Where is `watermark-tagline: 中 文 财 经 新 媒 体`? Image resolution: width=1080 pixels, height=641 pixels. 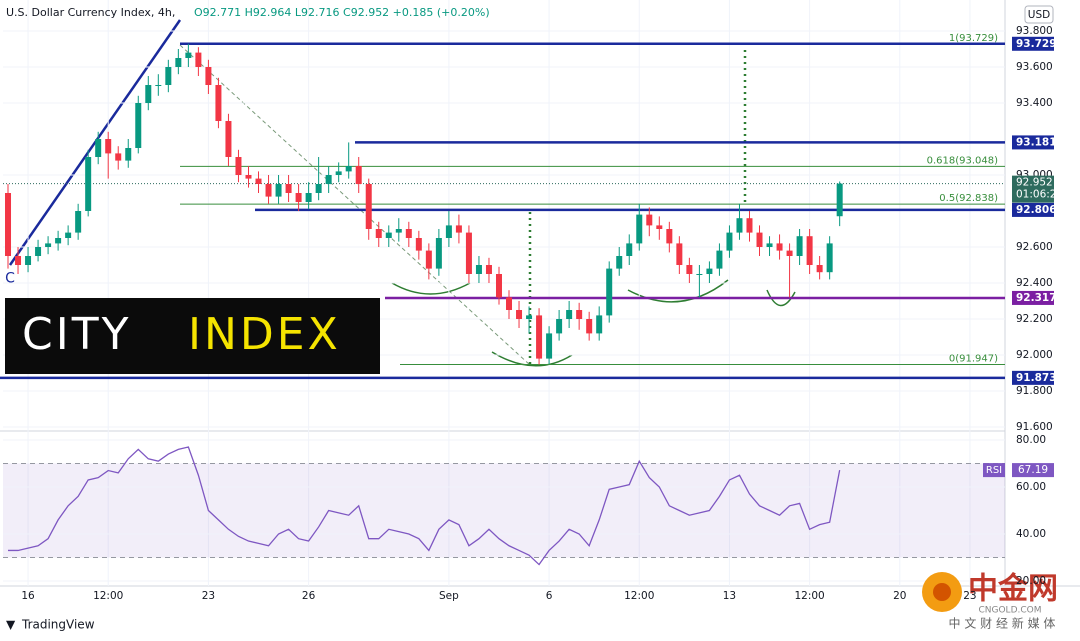 watermark-tagline: 中 文 财 经 新 媒 体 is located at coordinates (1002, 623).